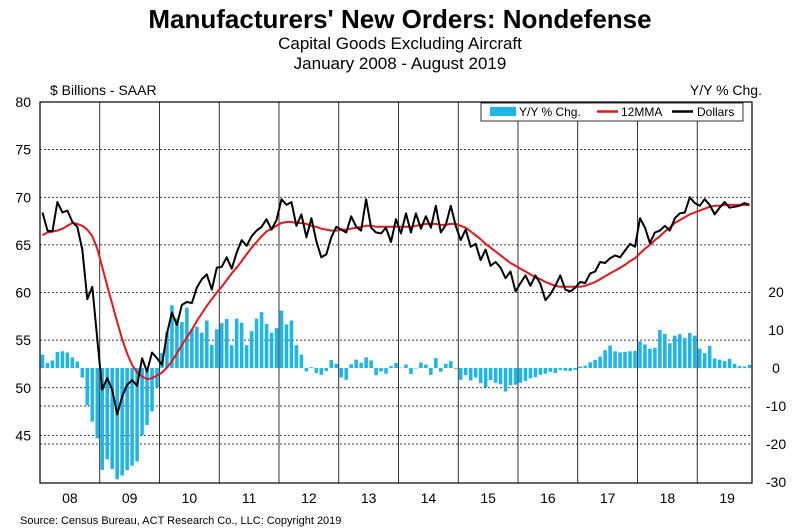 The image size is (800, 532). I want to click on x-tick-label: 19, so click(727, 498).